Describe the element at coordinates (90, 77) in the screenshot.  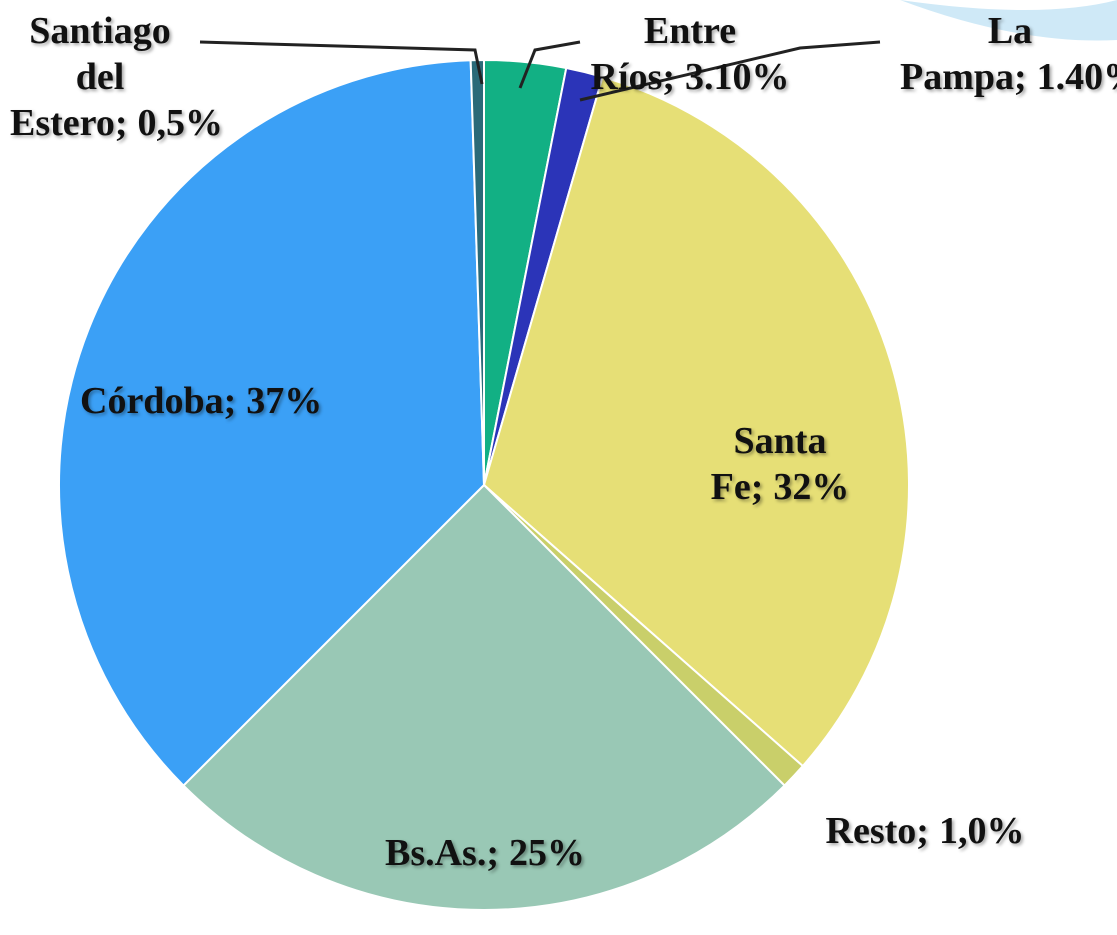
I see `label-name: Santiago del Estero` at that location.